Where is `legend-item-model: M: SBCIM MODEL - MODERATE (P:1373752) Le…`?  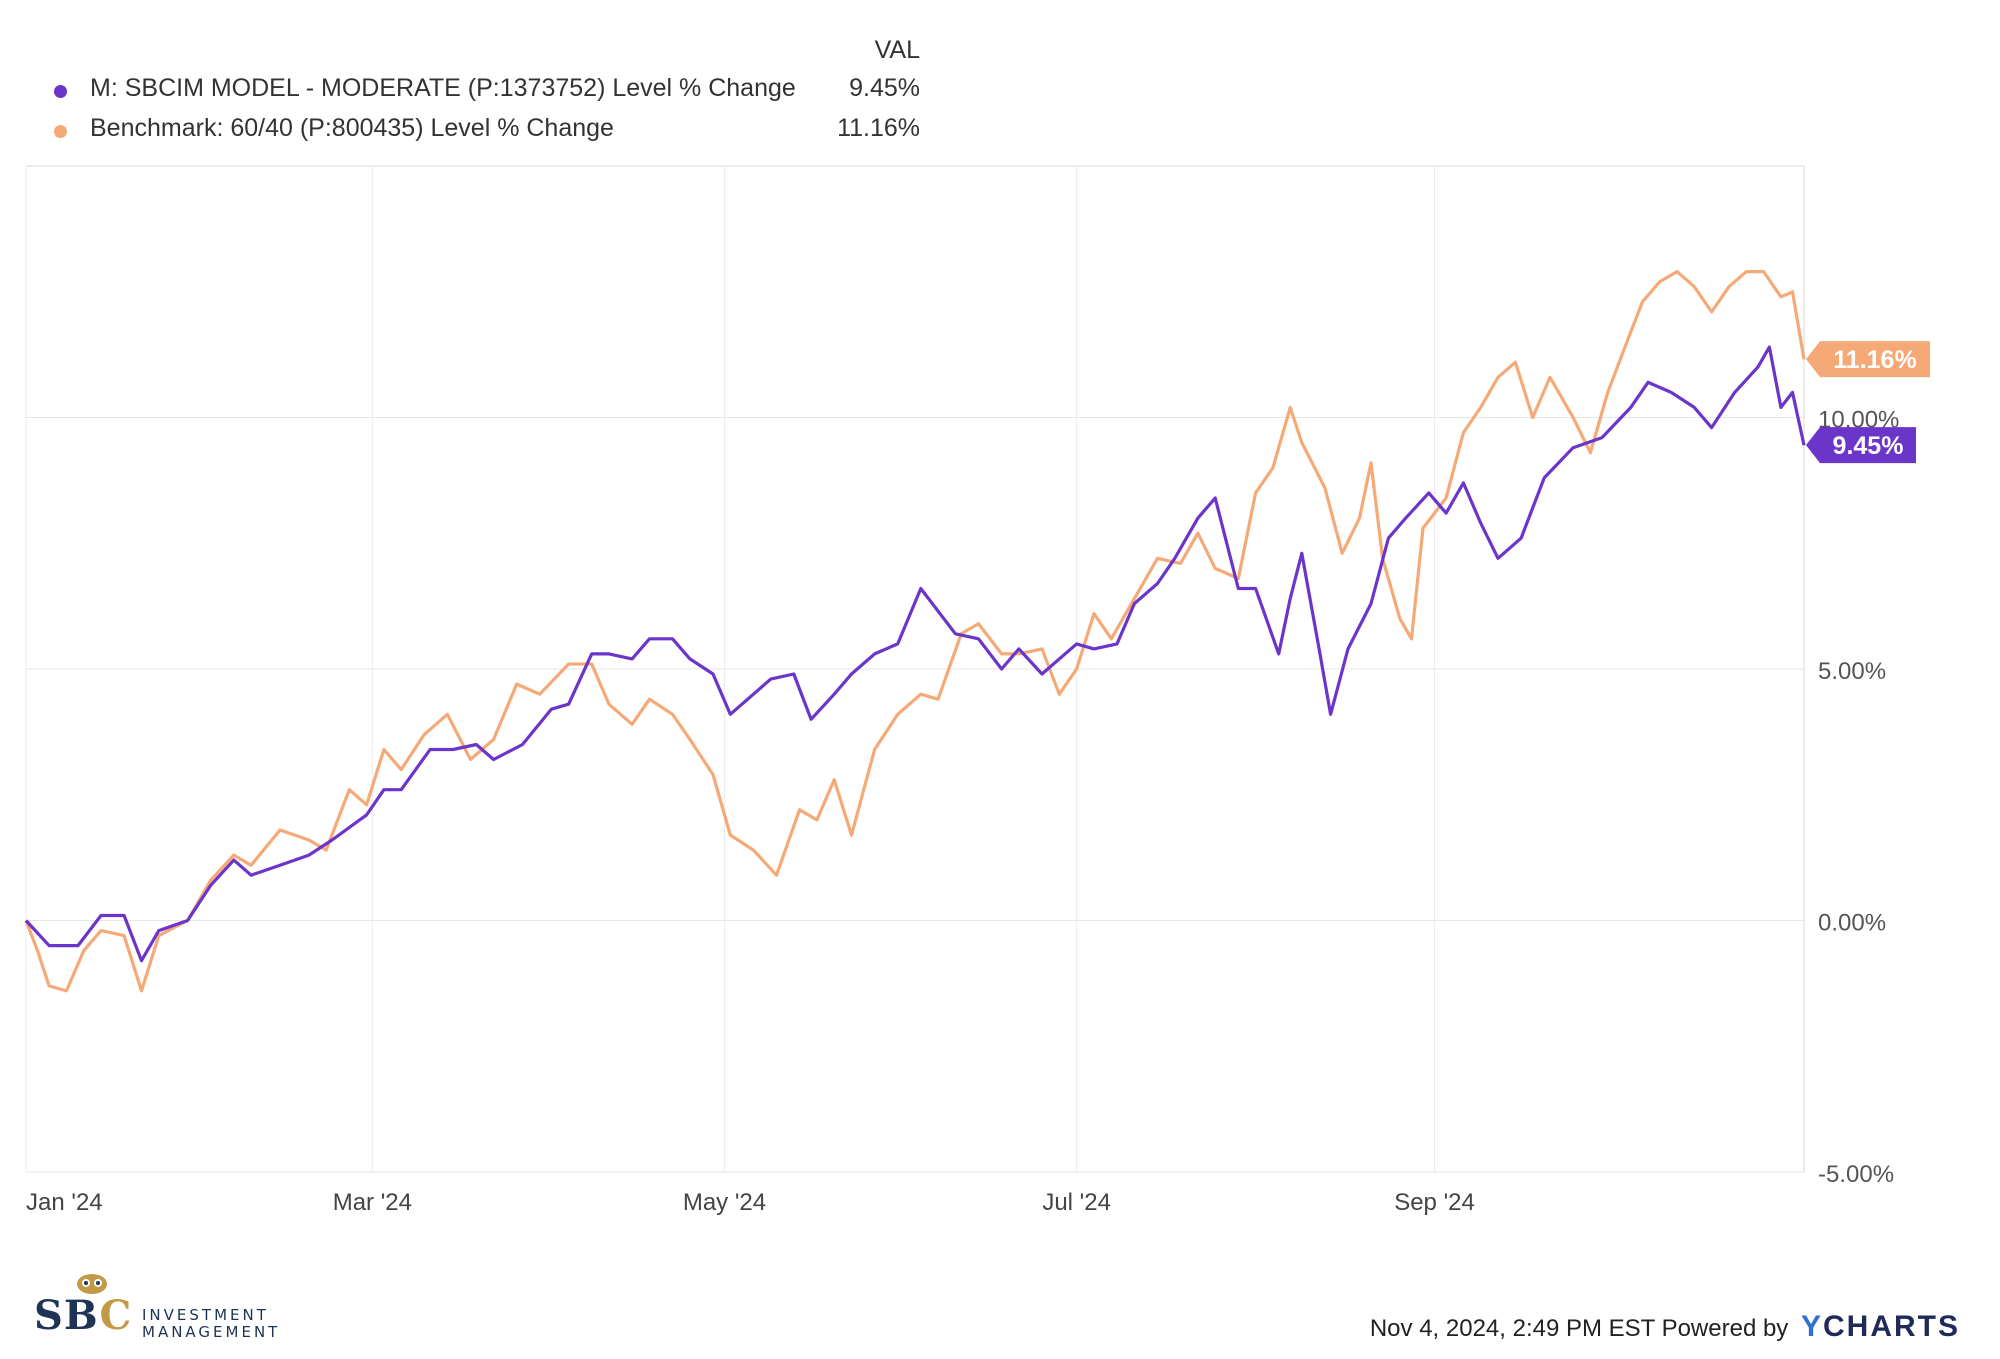 legend-item-model: M: SBCIM MODEL - MODERATE (P:1373752) Le… is located at coordinates (480, 91).